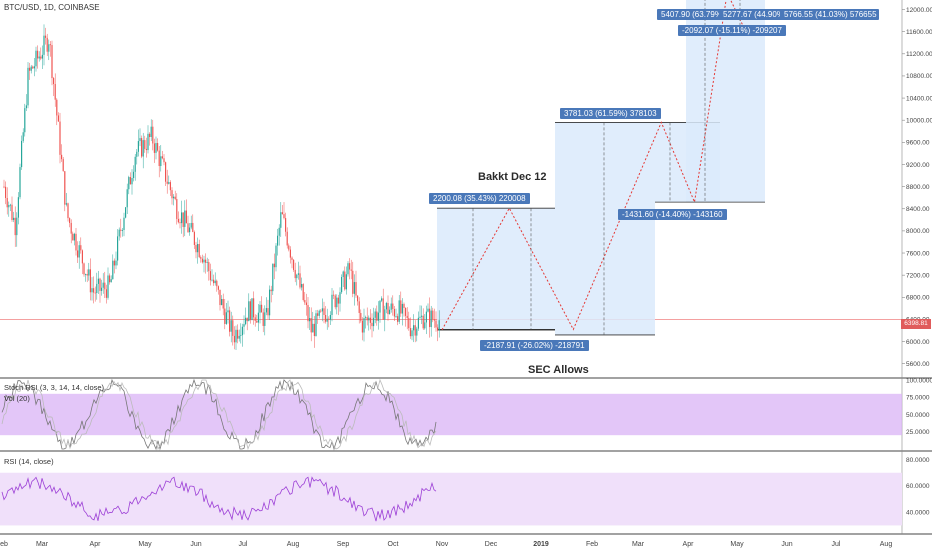 This screenshot has height=550, width=932. Describe the element at coordinates (918, 460) in the screenshot. I see `rsi-tick-label: 80.0000` at that location.